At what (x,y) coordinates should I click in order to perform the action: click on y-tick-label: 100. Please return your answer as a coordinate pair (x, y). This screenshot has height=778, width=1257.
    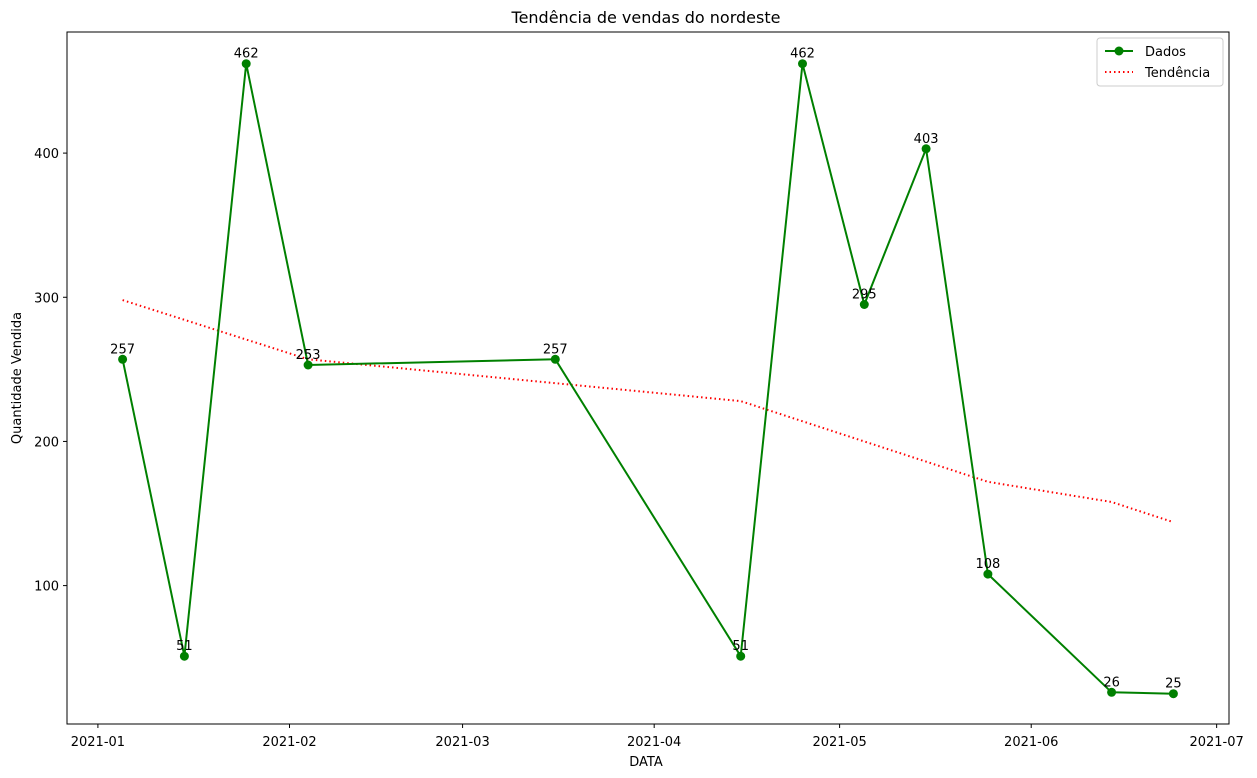
    Looking at the image, I should click on (46, 587).